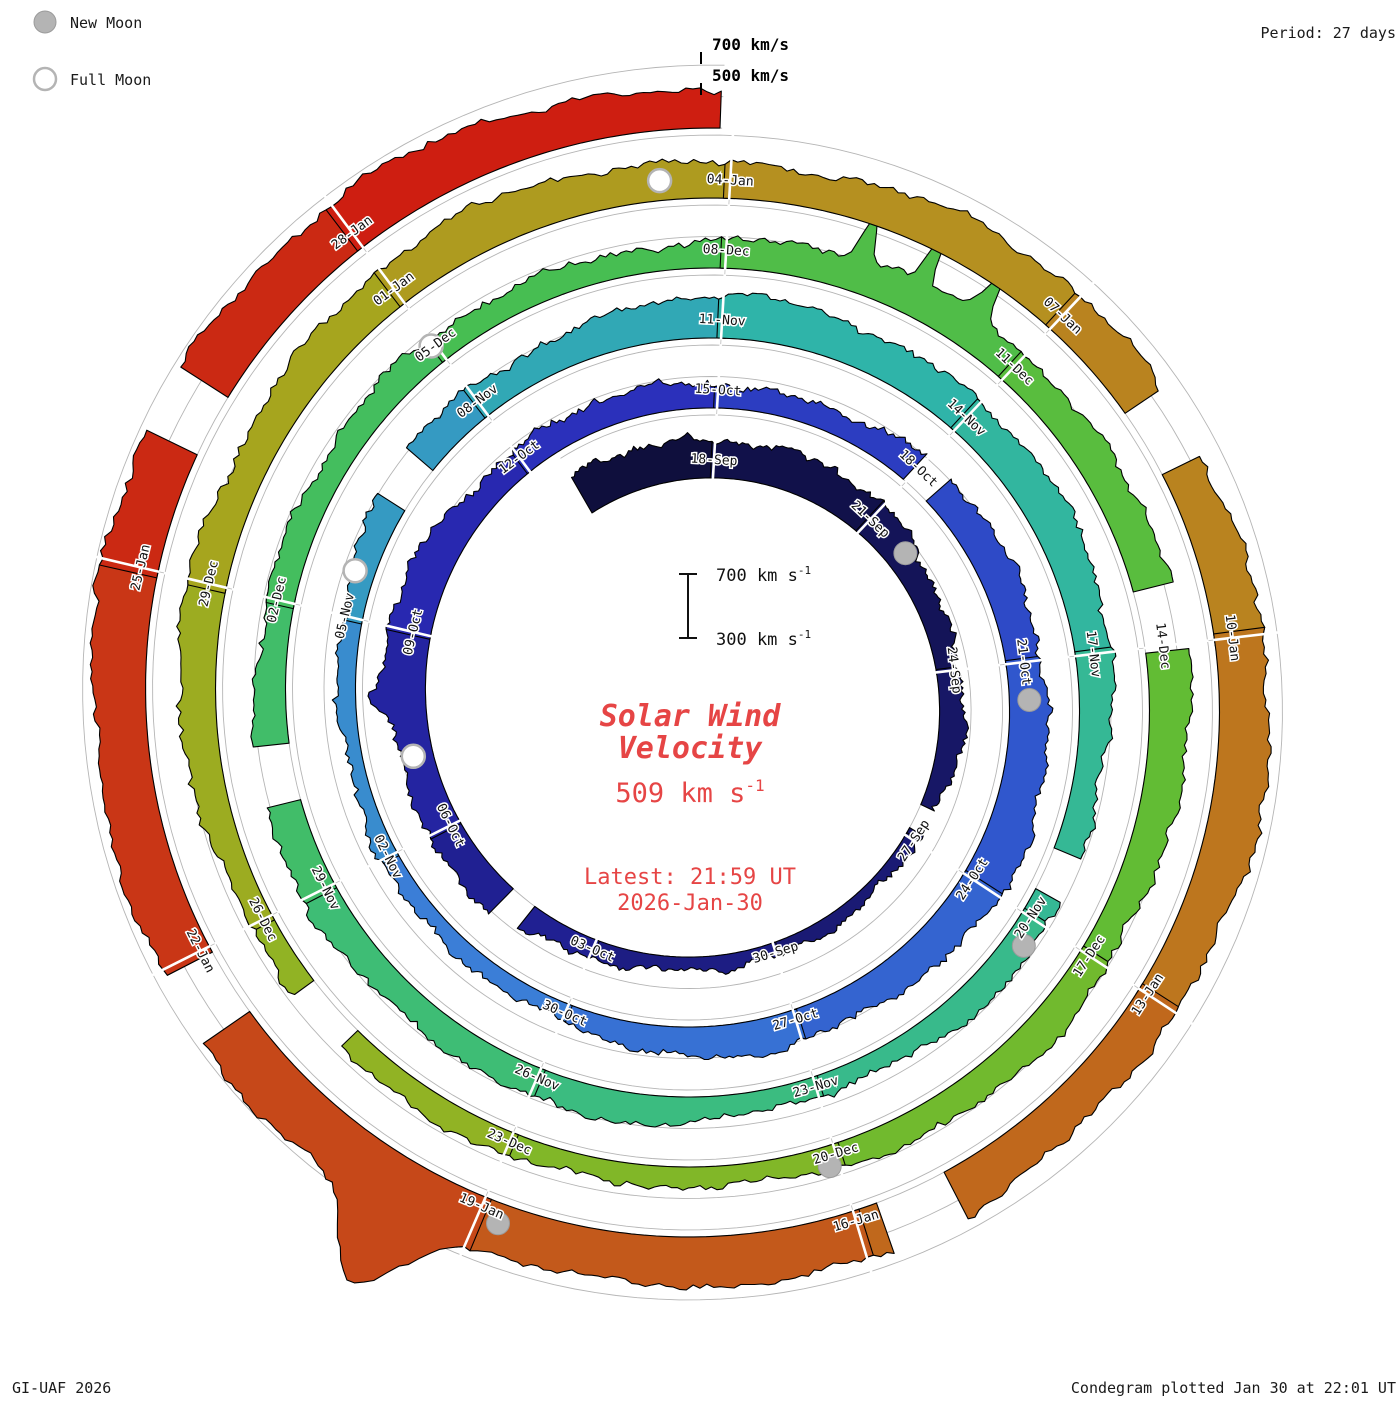  Describe the element at coordinates (750, 75) in the screenshot. I see `scale-500-label: 500 km/s` at that location.